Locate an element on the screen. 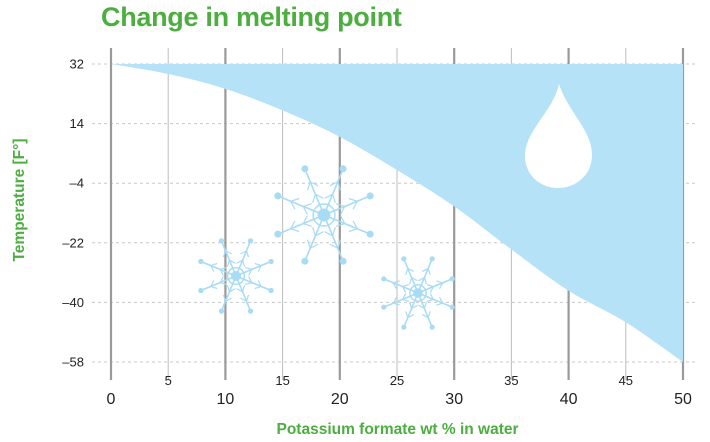  y-tick-label: 14 is located at coordinates (77, 123).